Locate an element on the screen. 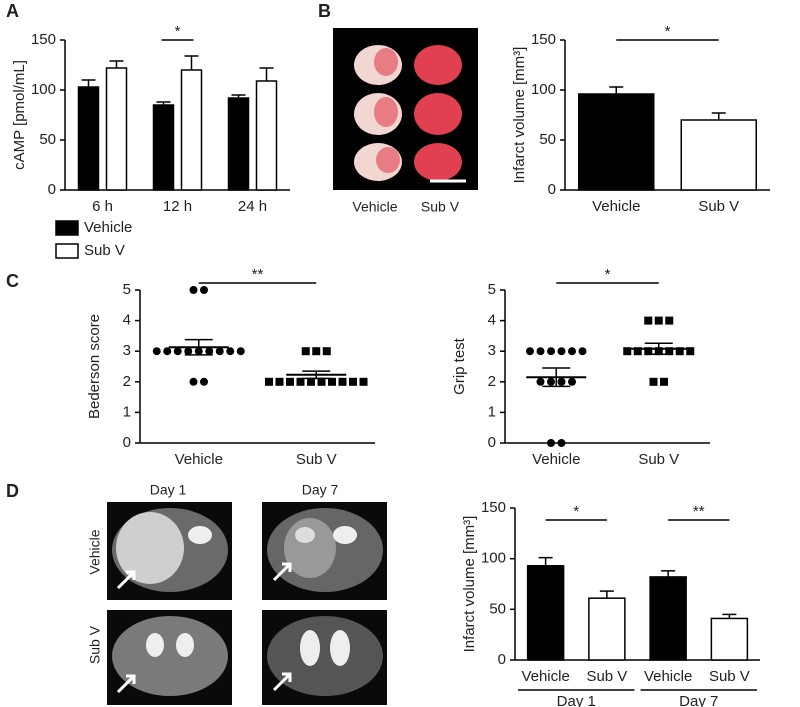 This screenshot has height=707, width=800. column-label: Day 1 is located at coordinates (168, 490).